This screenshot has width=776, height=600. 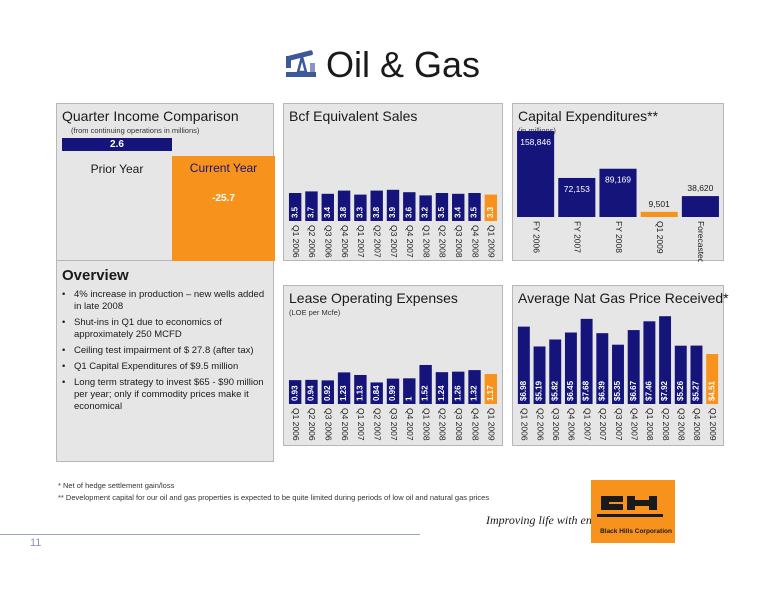 I want to click on bar-value-label: $4.51, so click(x=711, y=390).